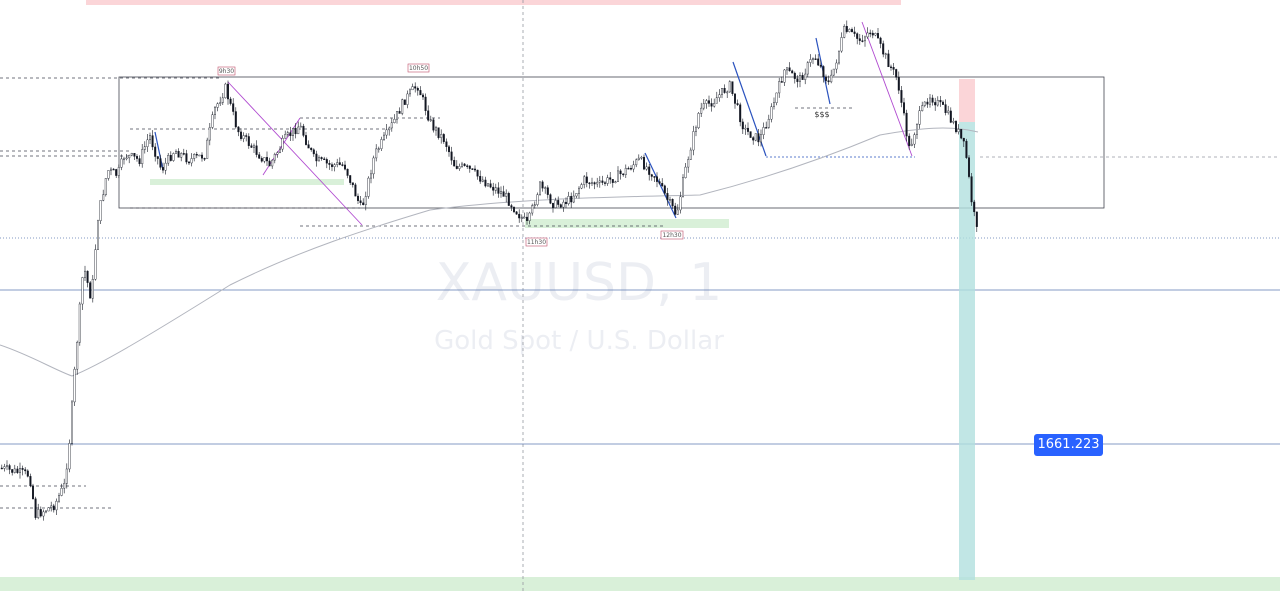  I want to click on time-tag-11h30-label: 11h30, so click(536, 242).